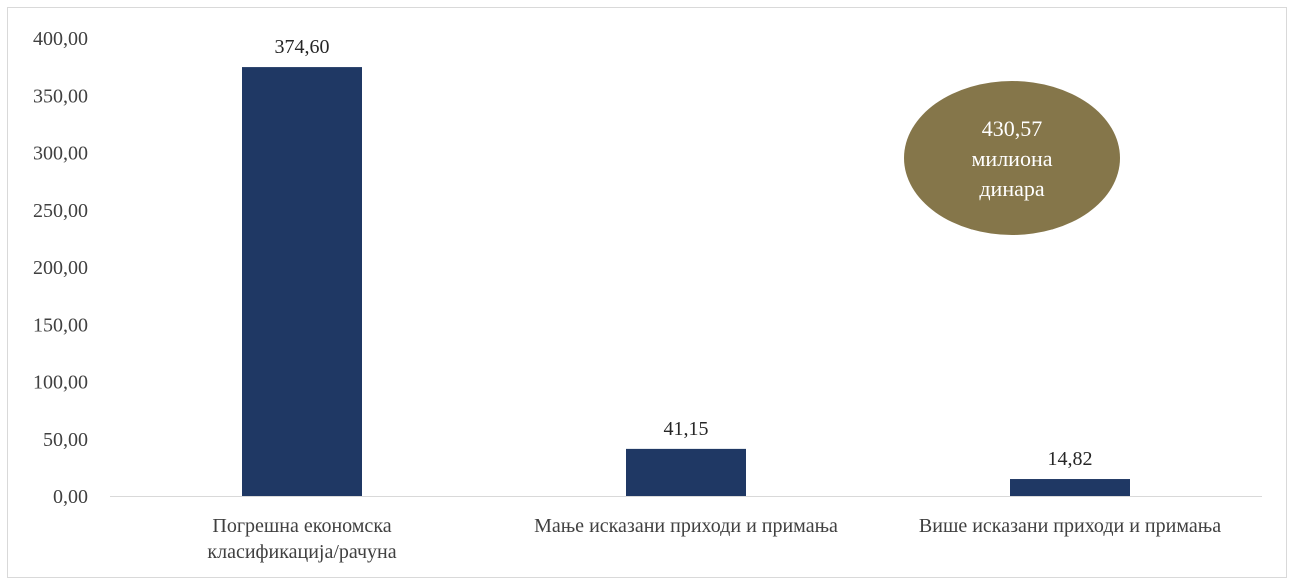  I want to click on callout-line-1: 430,57, so click(1012, 128).